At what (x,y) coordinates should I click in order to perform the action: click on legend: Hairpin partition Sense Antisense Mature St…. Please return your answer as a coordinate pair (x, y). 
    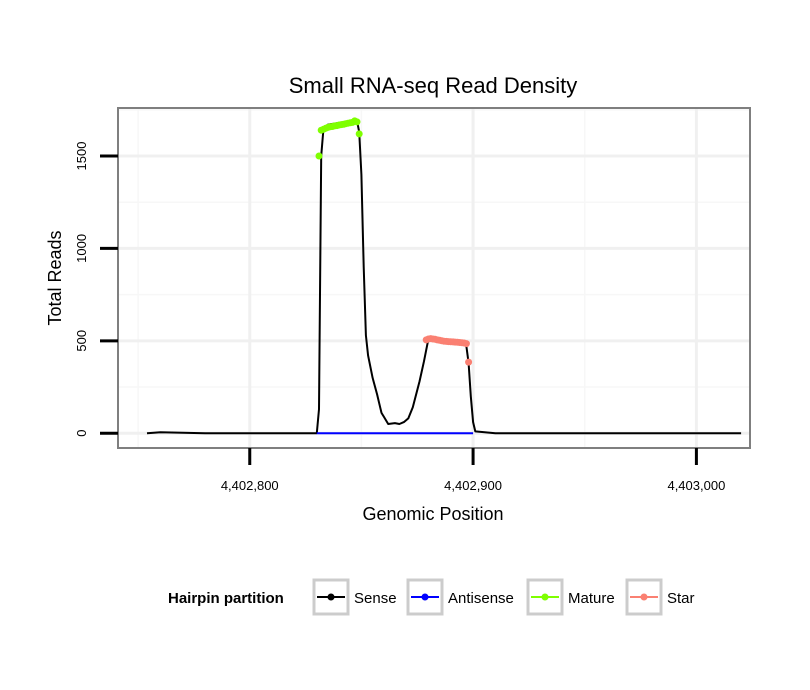
    Looking at the image, I should click on (431, 597).